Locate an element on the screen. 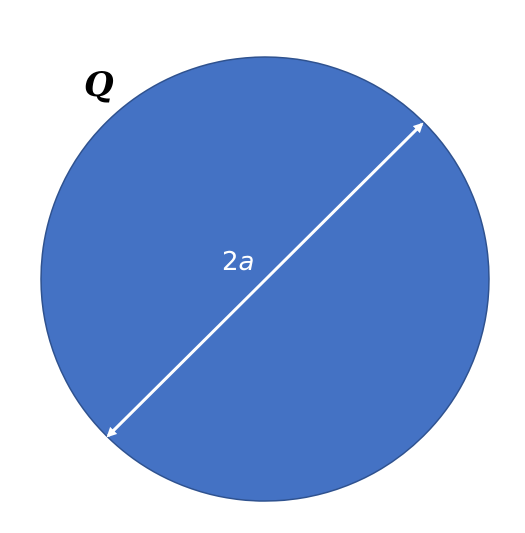 This screenshot has height=533, width=525. diameter-coefficient: 2 is located at coordinates (230, 262).